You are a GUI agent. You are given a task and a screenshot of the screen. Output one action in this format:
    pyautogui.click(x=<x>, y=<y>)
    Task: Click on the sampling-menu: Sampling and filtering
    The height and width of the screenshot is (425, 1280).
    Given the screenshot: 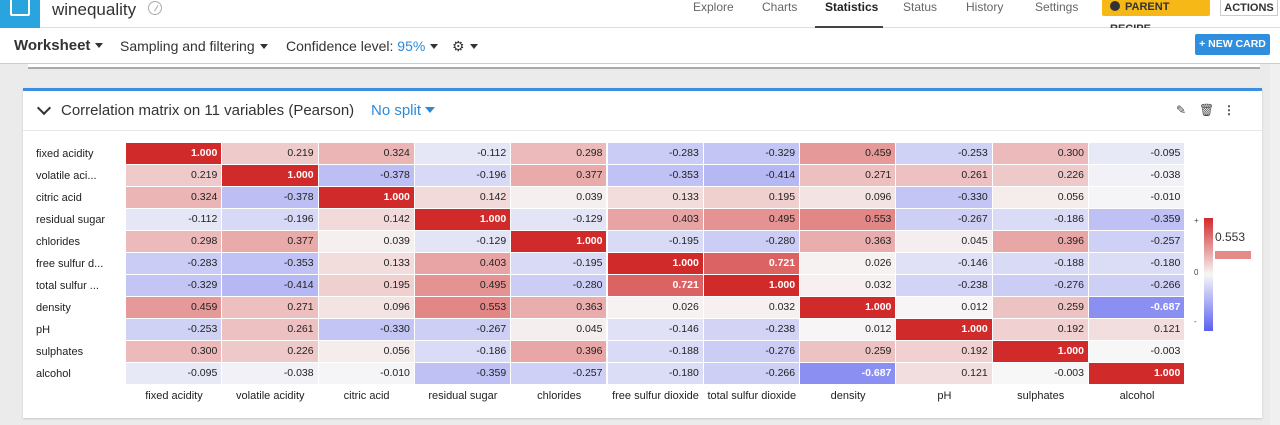 What is the action you would take?
    pyautogui.click(x=194, y=46)
    